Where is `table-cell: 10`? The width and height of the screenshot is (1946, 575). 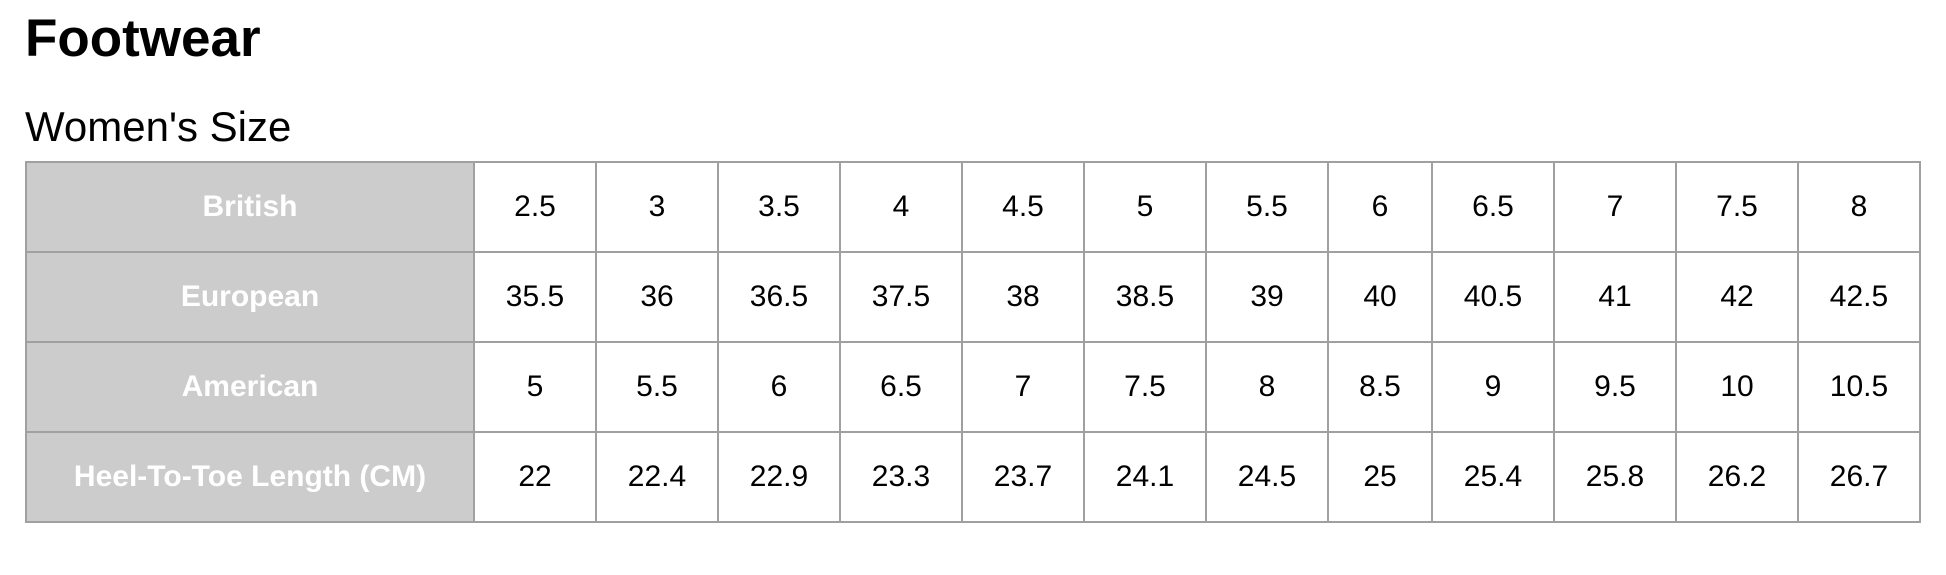 table-cell: 10 is located at coordinates (1737, 387).